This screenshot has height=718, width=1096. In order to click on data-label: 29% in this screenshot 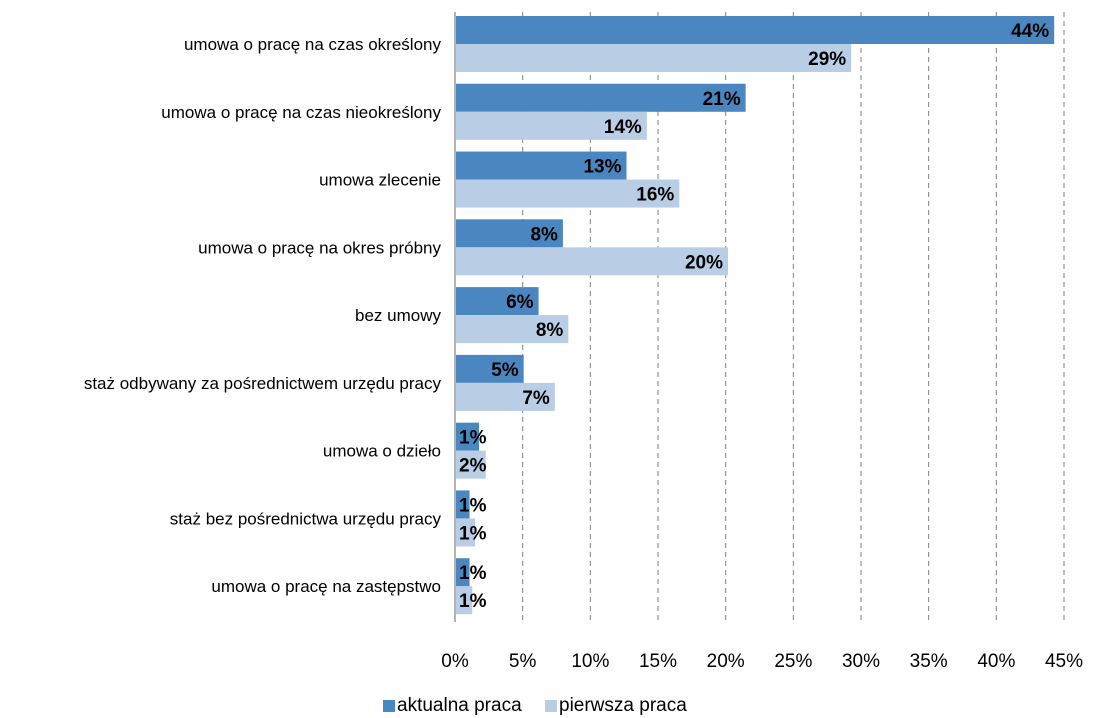, I will do `click(827, 59)`.